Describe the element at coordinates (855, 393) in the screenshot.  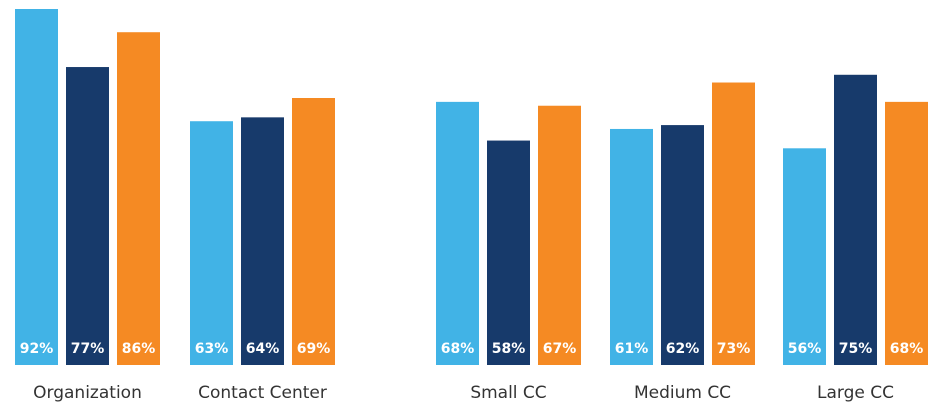
I see `x-tick-label: Large CC` at that location.